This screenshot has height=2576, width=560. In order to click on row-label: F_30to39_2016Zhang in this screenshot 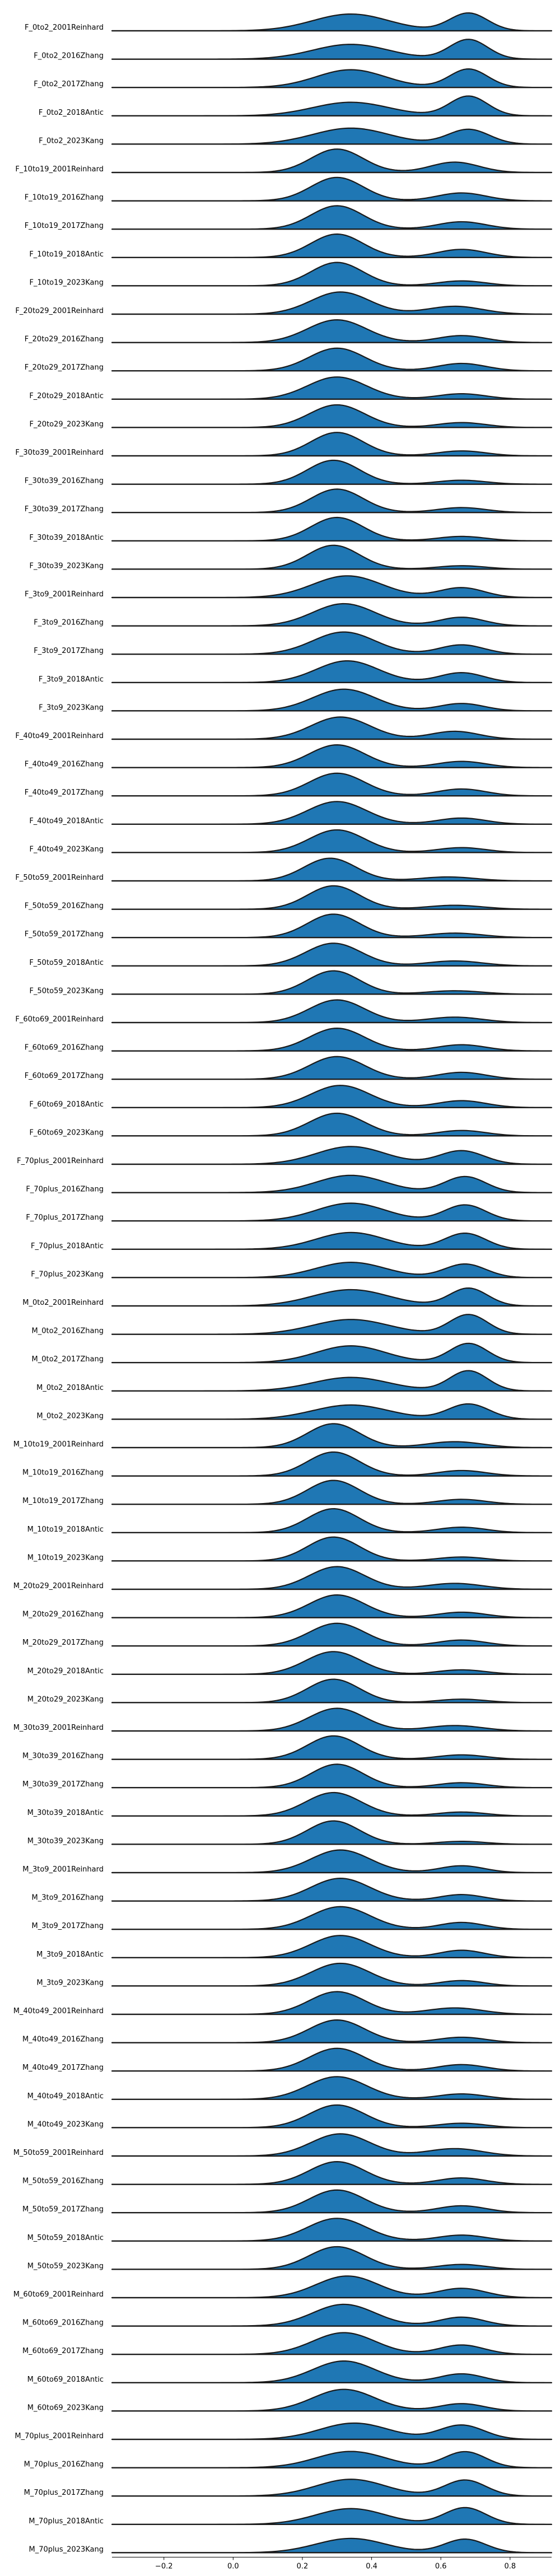, I will do `click(65, 482)`.